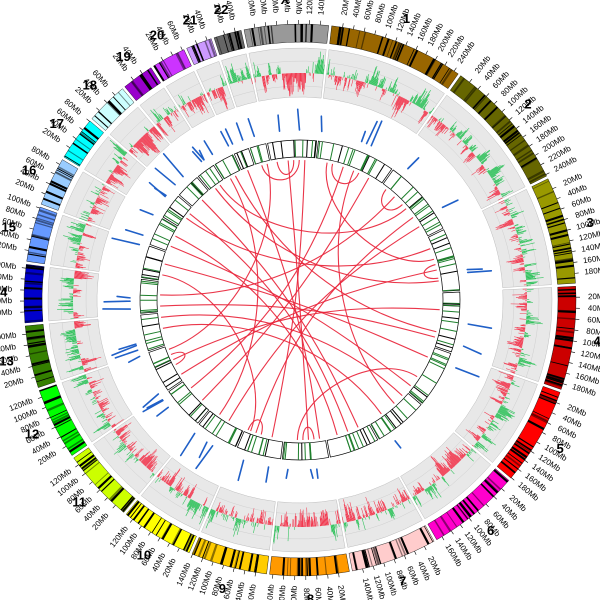 The height and width of the screenshot is (600, 600). I want to click on tick-label-chr-13: 80Mb, so click(8, 348).